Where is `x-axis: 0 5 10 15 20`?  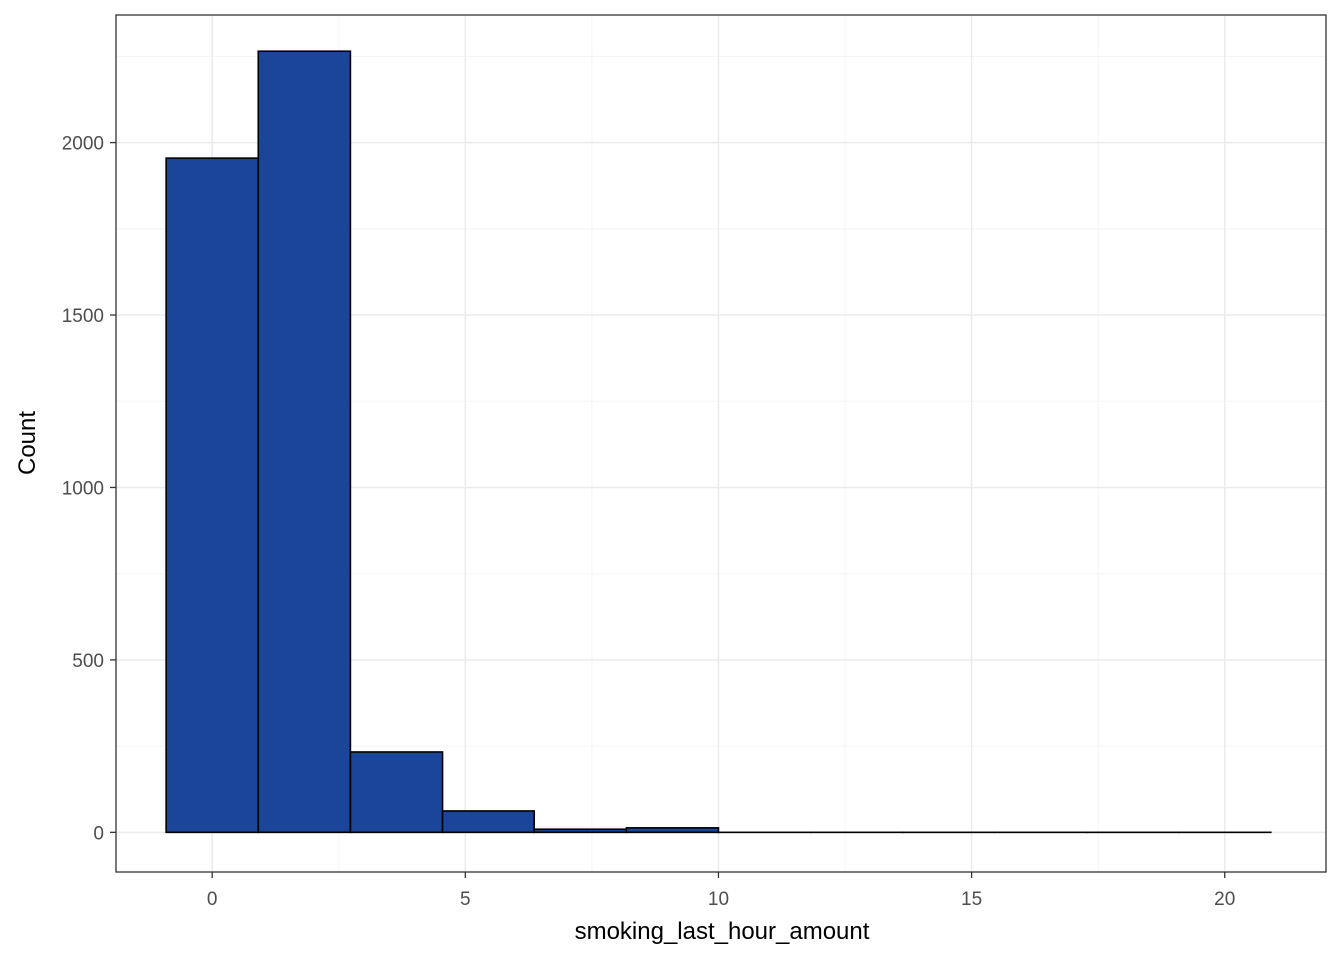 x-axis: 0 5 10 15 20 is located at coordinates (721, 891).